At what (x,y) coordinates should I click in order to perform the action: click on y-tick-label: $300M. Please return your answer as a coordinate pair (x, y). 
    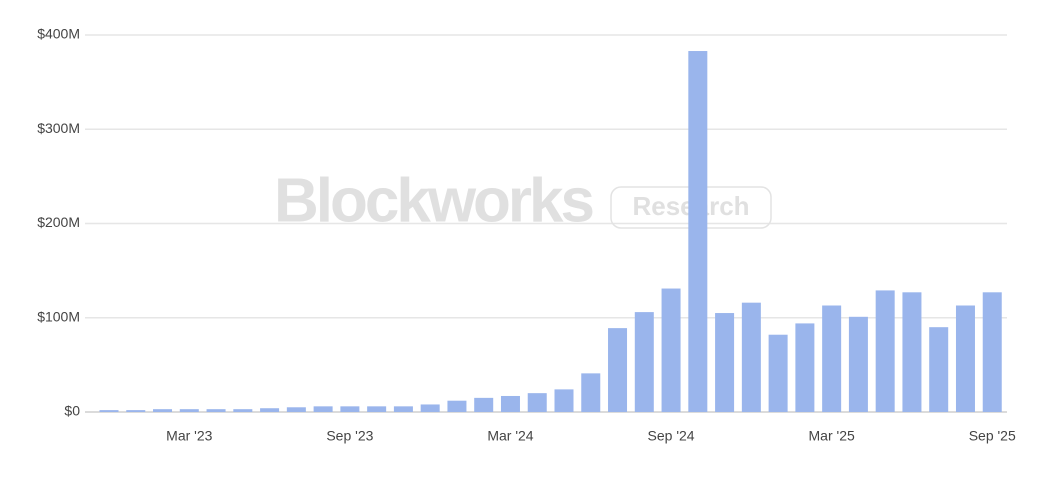
    Looking at the image, I should click on (58, 128).